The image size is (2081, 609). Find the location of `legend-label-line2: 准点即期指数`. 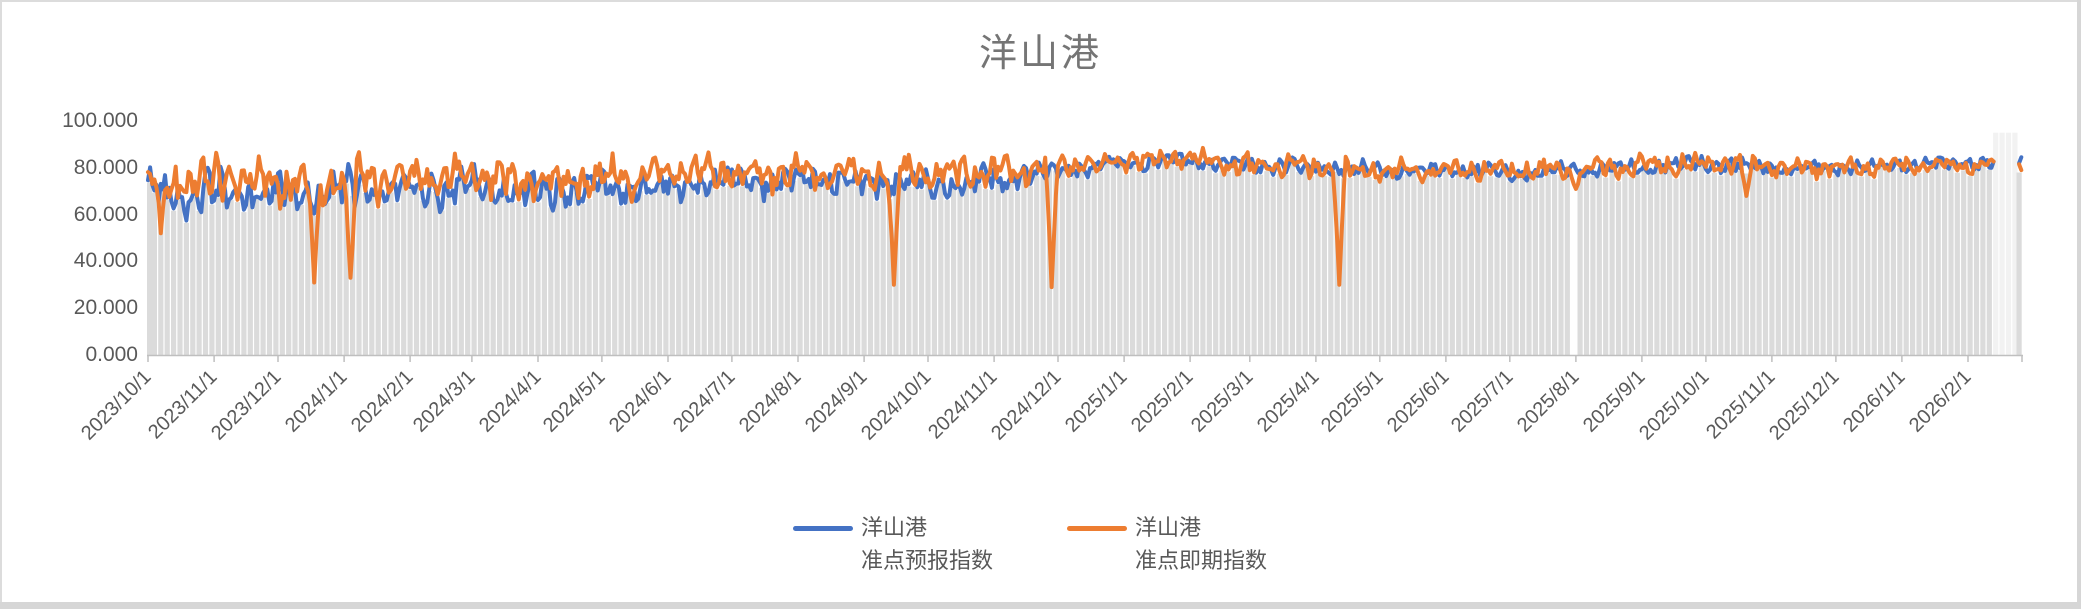

legend-label-line2: 准点即期指数 is located at coordinates (1201, 560).